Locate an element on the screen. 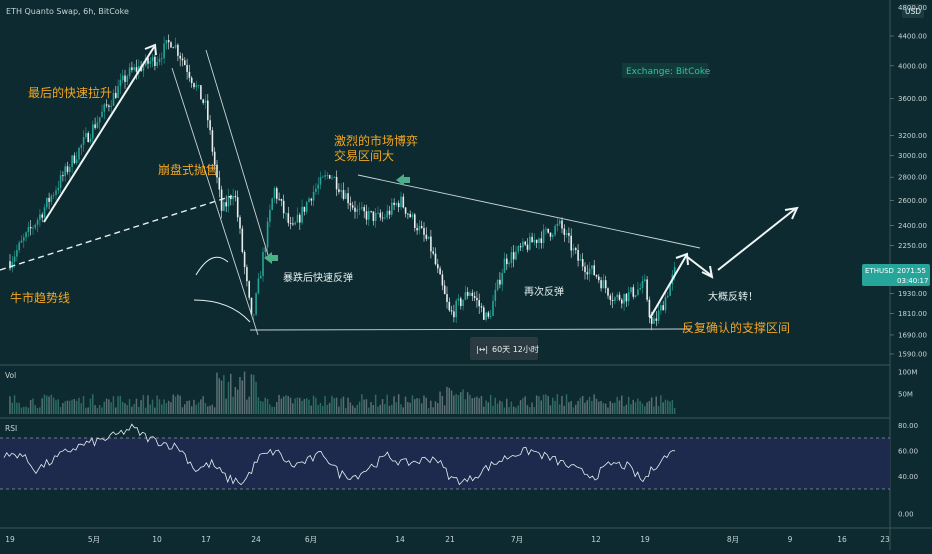 This screenshot has width=932, height=554. date-tick-label: 23 is located at coordinates (885, 539).